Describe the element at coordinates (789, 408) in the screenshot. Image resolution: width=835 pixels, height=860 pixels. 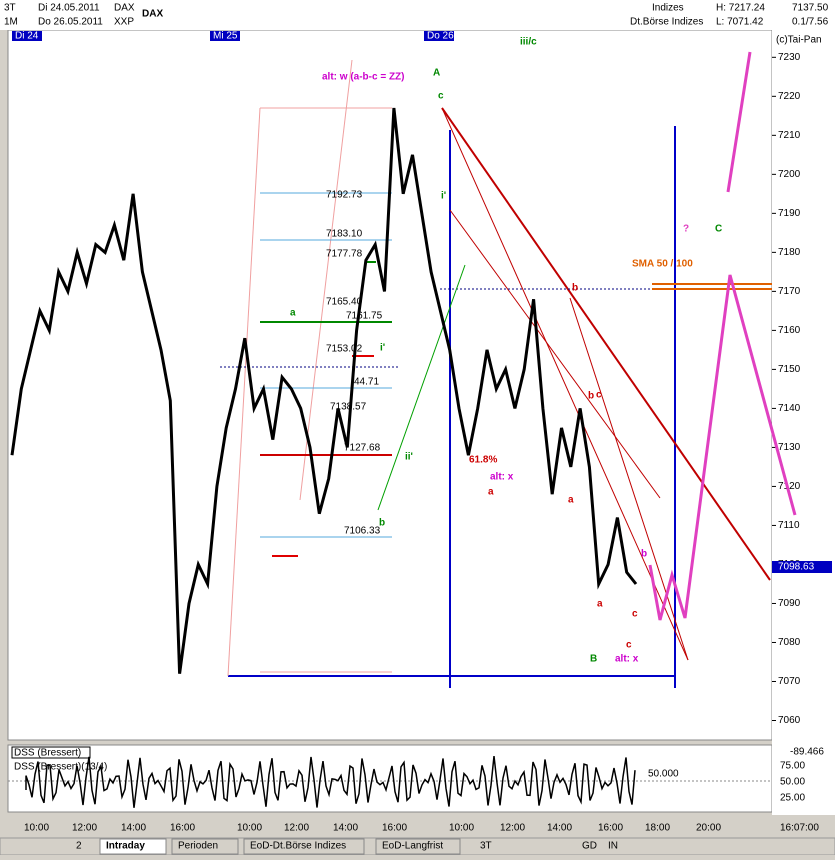
I see `y-tick-label: 7140` at that location.